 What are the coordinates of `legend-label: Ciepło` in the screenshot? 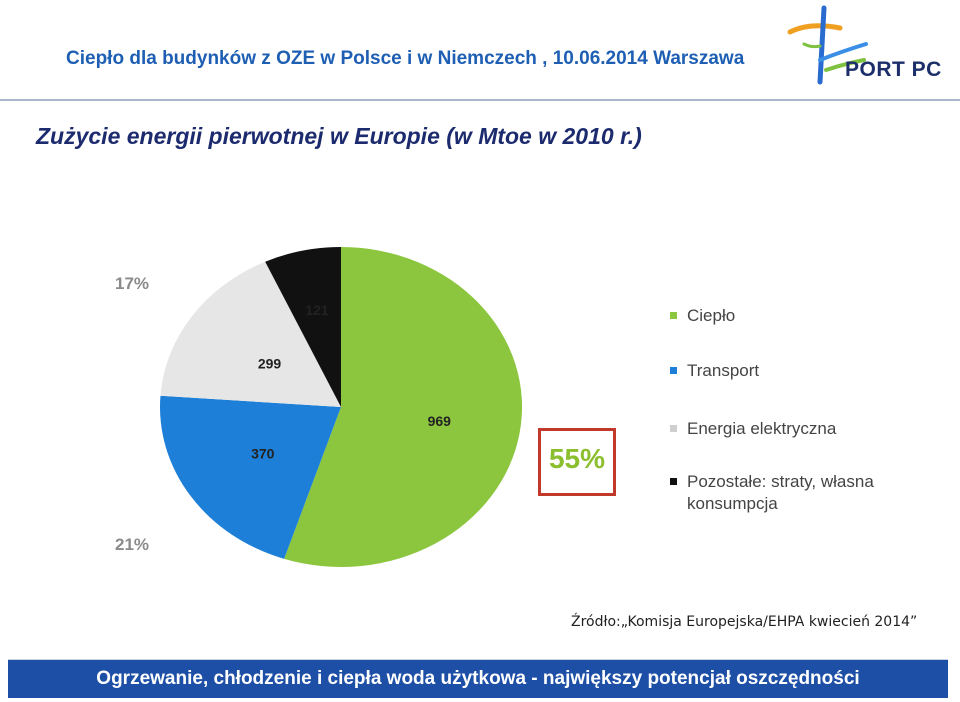 It's located at (711, 315).